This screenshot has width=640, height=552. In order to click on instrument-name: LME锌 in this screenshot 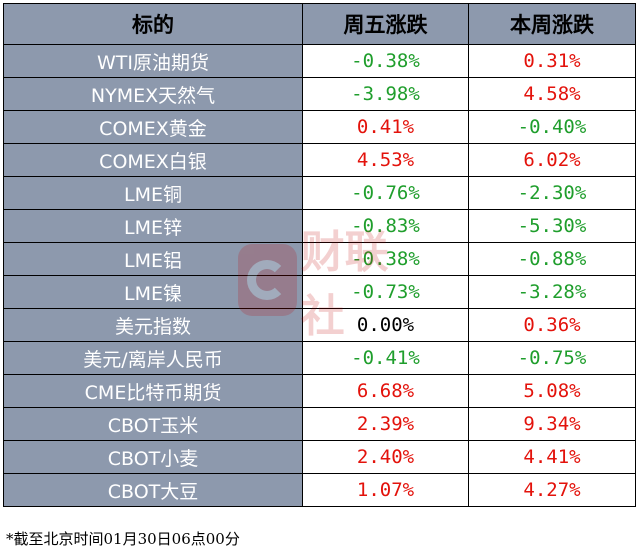, I will do `click(153, 226)`.